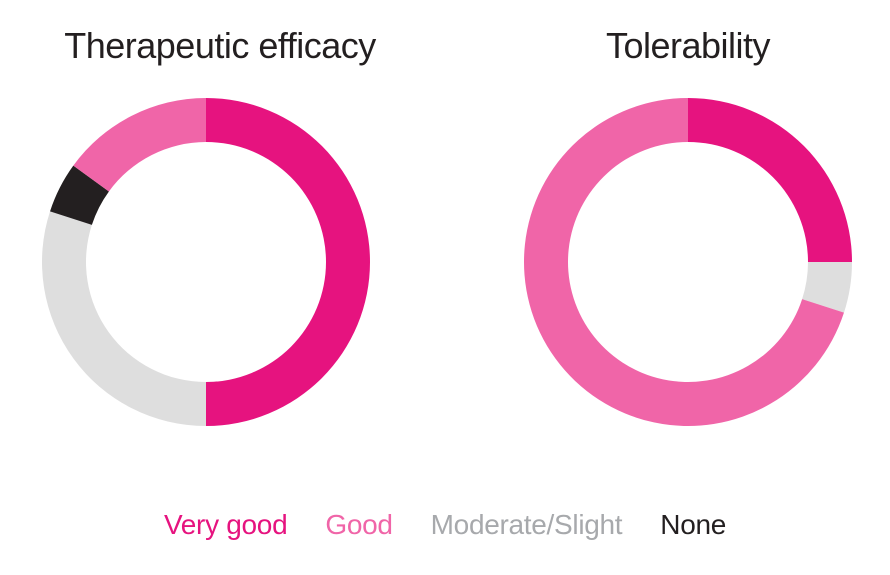  Describe the element at coordinates (526, 524) in the screenshot. I see `legend-item-moderate-slight: Moderate/Slight` at that location.